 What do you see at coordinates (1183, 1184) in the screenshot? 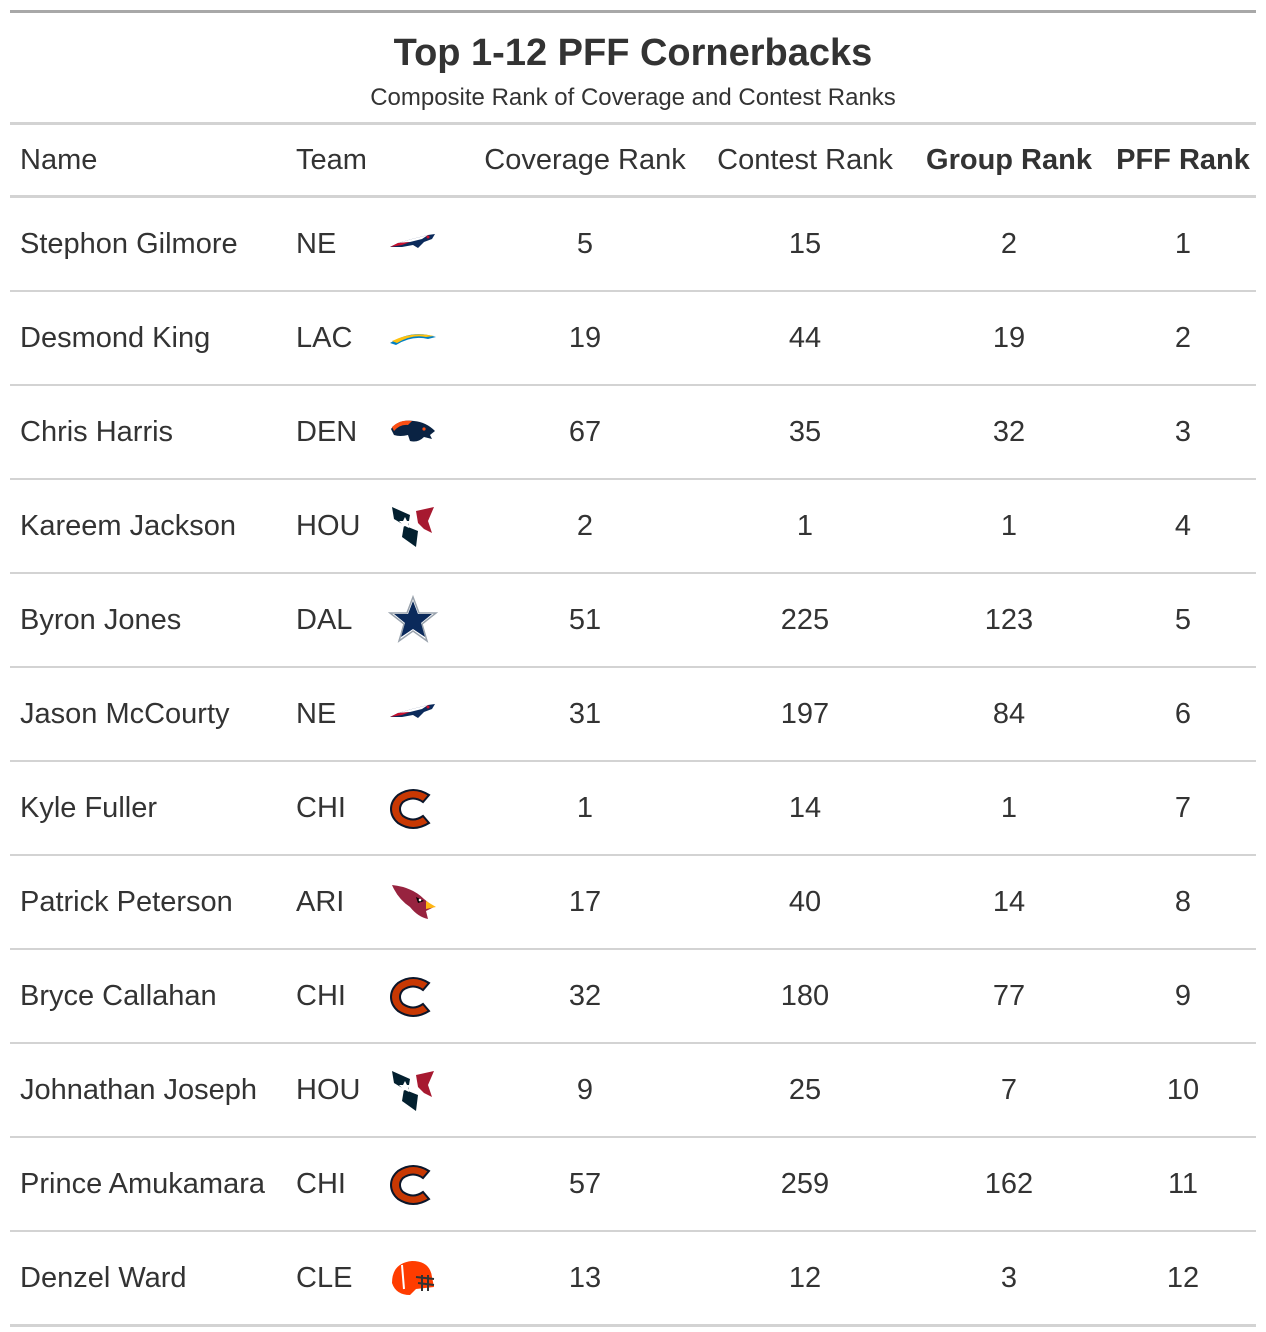
I see `pff-rank: 11` at bounding box center [1183, 1184].